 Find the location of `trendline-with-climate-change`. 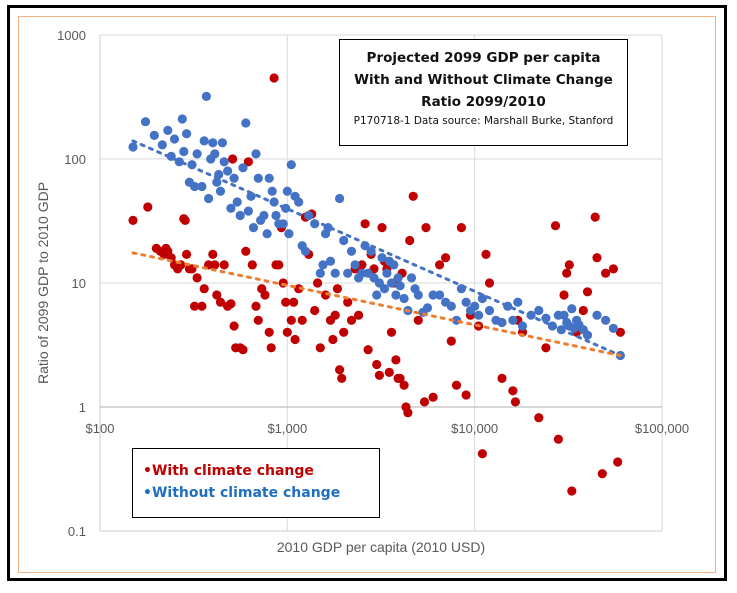

trendline-with-climate-change is located at coordinates (376, 304).